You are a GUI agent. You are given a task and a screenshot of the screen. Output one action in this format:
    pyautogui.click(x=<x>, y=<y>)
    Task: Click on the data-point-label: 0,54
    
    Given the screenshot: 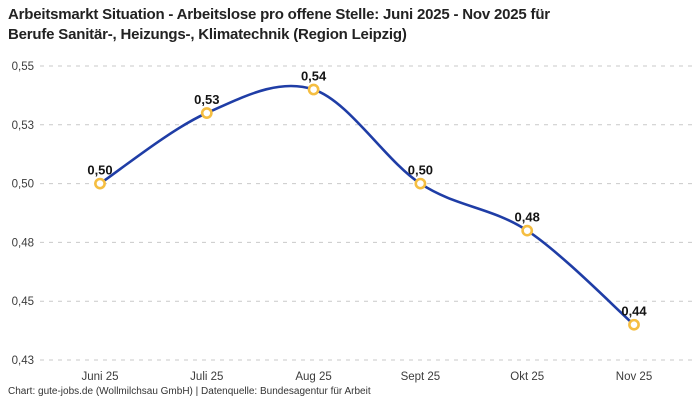 What is the action you would take?
    pyautogui.click(x=314, y=76)
    